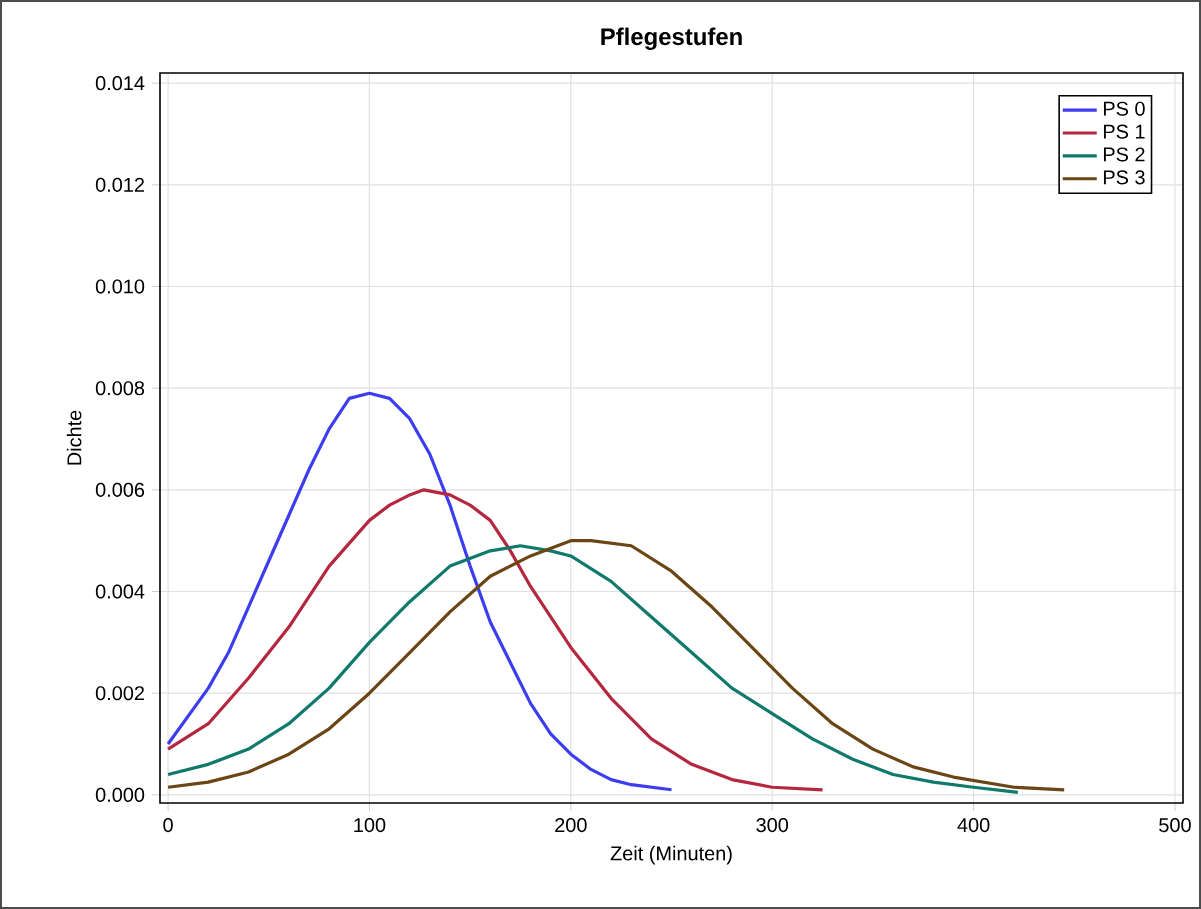 This screenshot has height=909, width=1201. I want to click on y-tick-label: 0.004, so click(120, 591).